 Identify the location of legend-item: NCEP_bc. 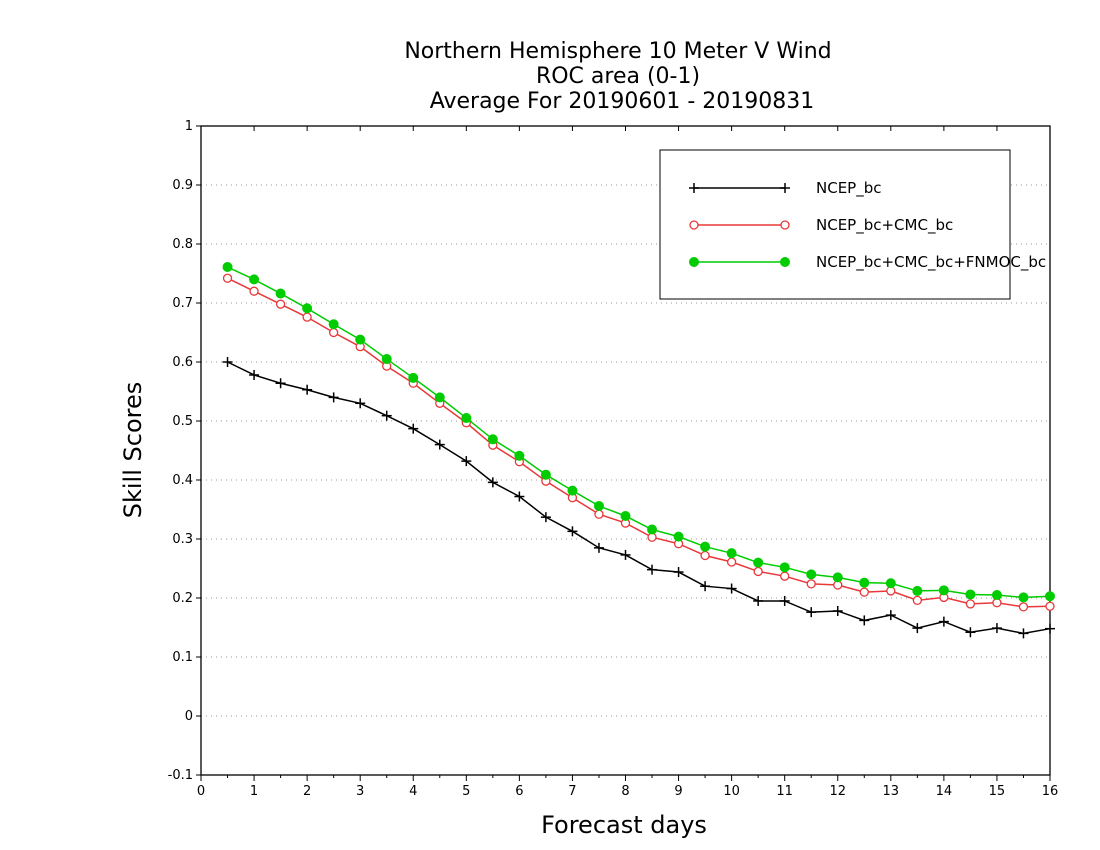
(785, 188).